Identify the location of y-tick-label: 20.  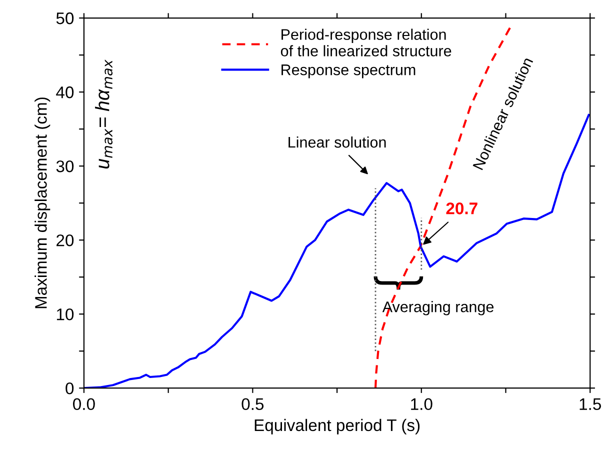
(65, 240).